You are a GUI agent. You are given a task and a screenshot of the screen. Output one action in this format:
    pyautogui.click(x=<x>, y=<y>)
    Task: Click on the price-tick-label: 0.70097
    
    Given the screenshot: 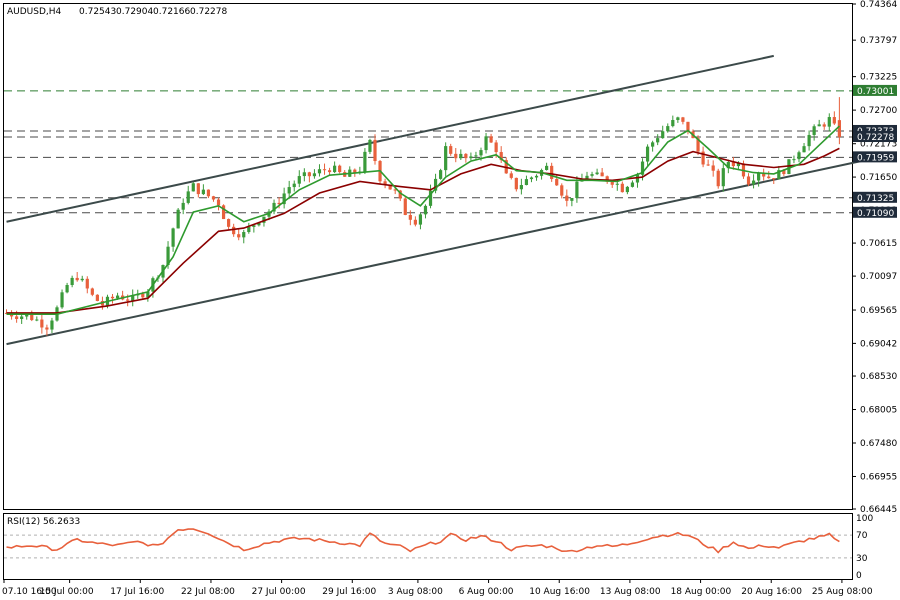 What is the action you would take?
    pyautogui.click(x=878, y=277)
    